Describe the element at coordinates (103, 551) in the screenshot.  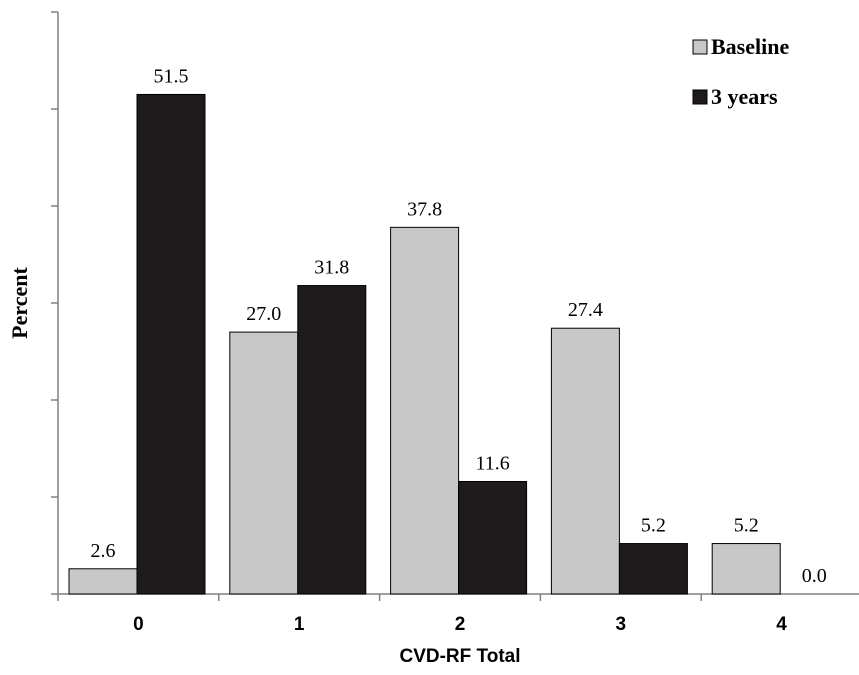
I see `value-label-baseline-0: 2.6` at that location.